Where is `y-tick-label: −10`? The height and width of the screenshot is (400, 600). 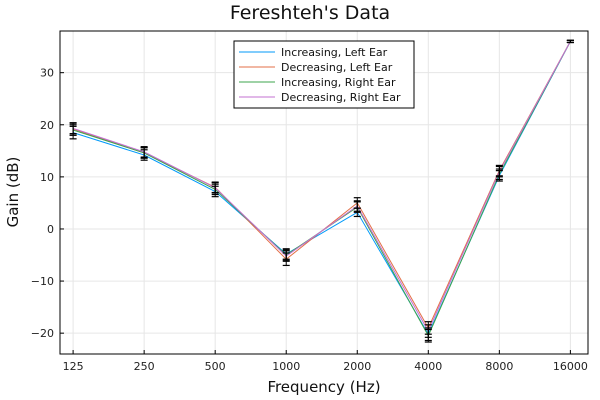
y-tick-label: −10 is located at coordinates (42, 281).